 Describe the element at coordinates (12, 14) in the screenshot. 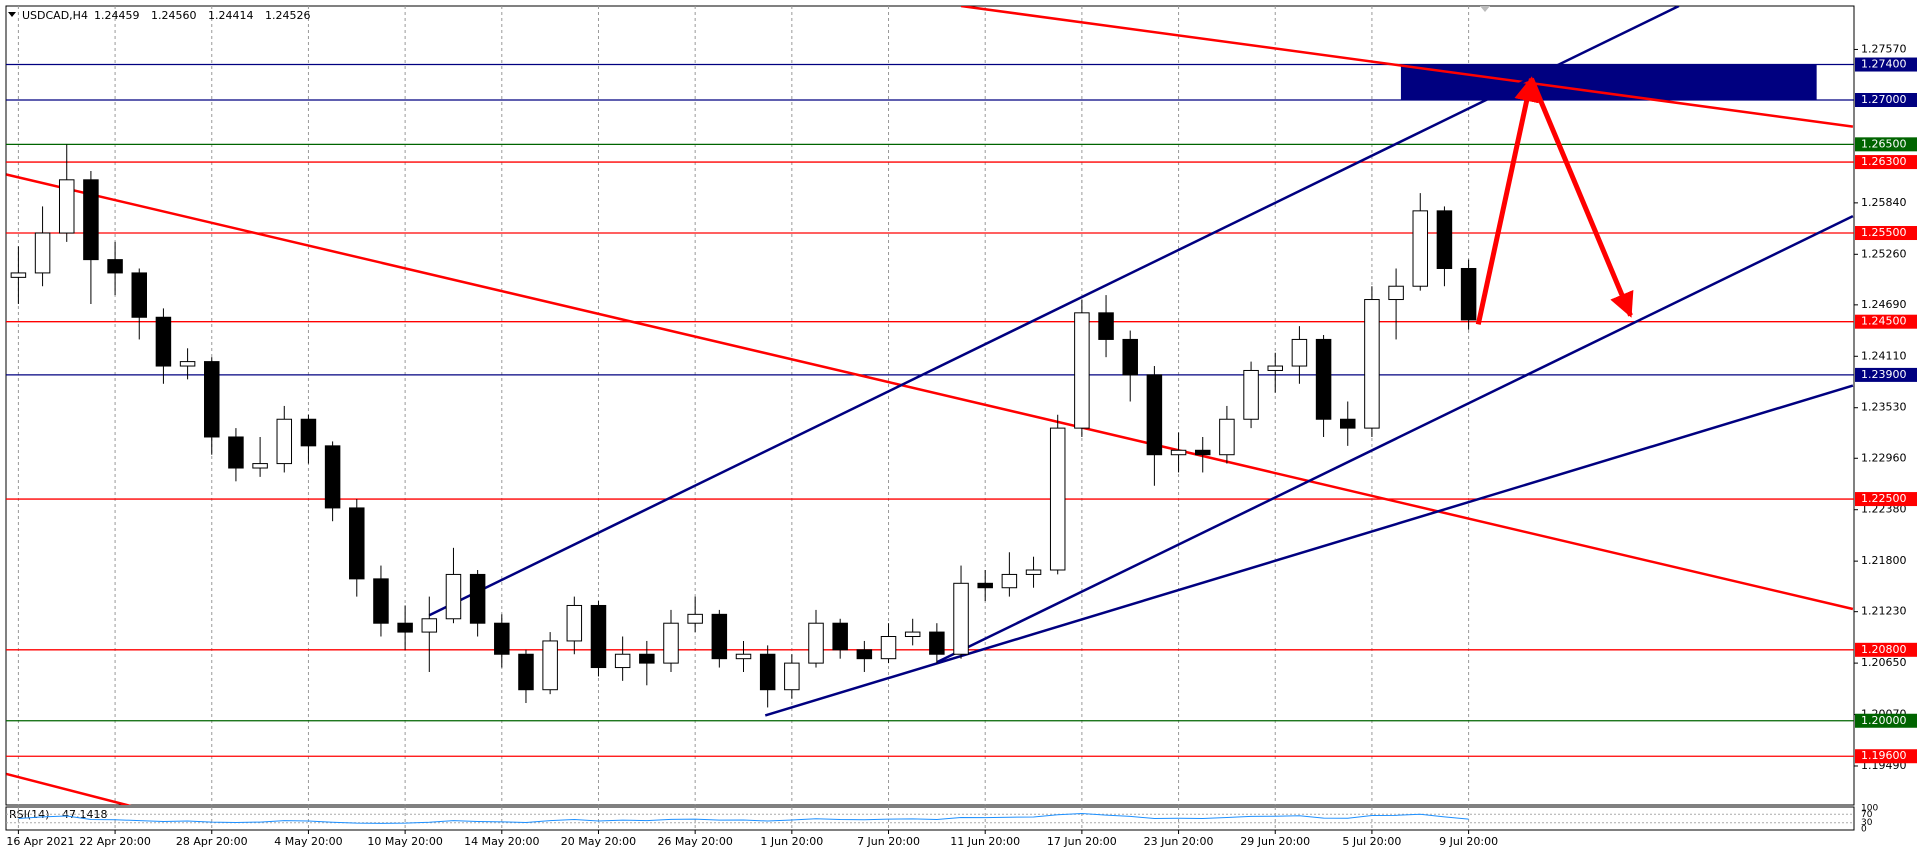

I see `menu-triangle` at that location.